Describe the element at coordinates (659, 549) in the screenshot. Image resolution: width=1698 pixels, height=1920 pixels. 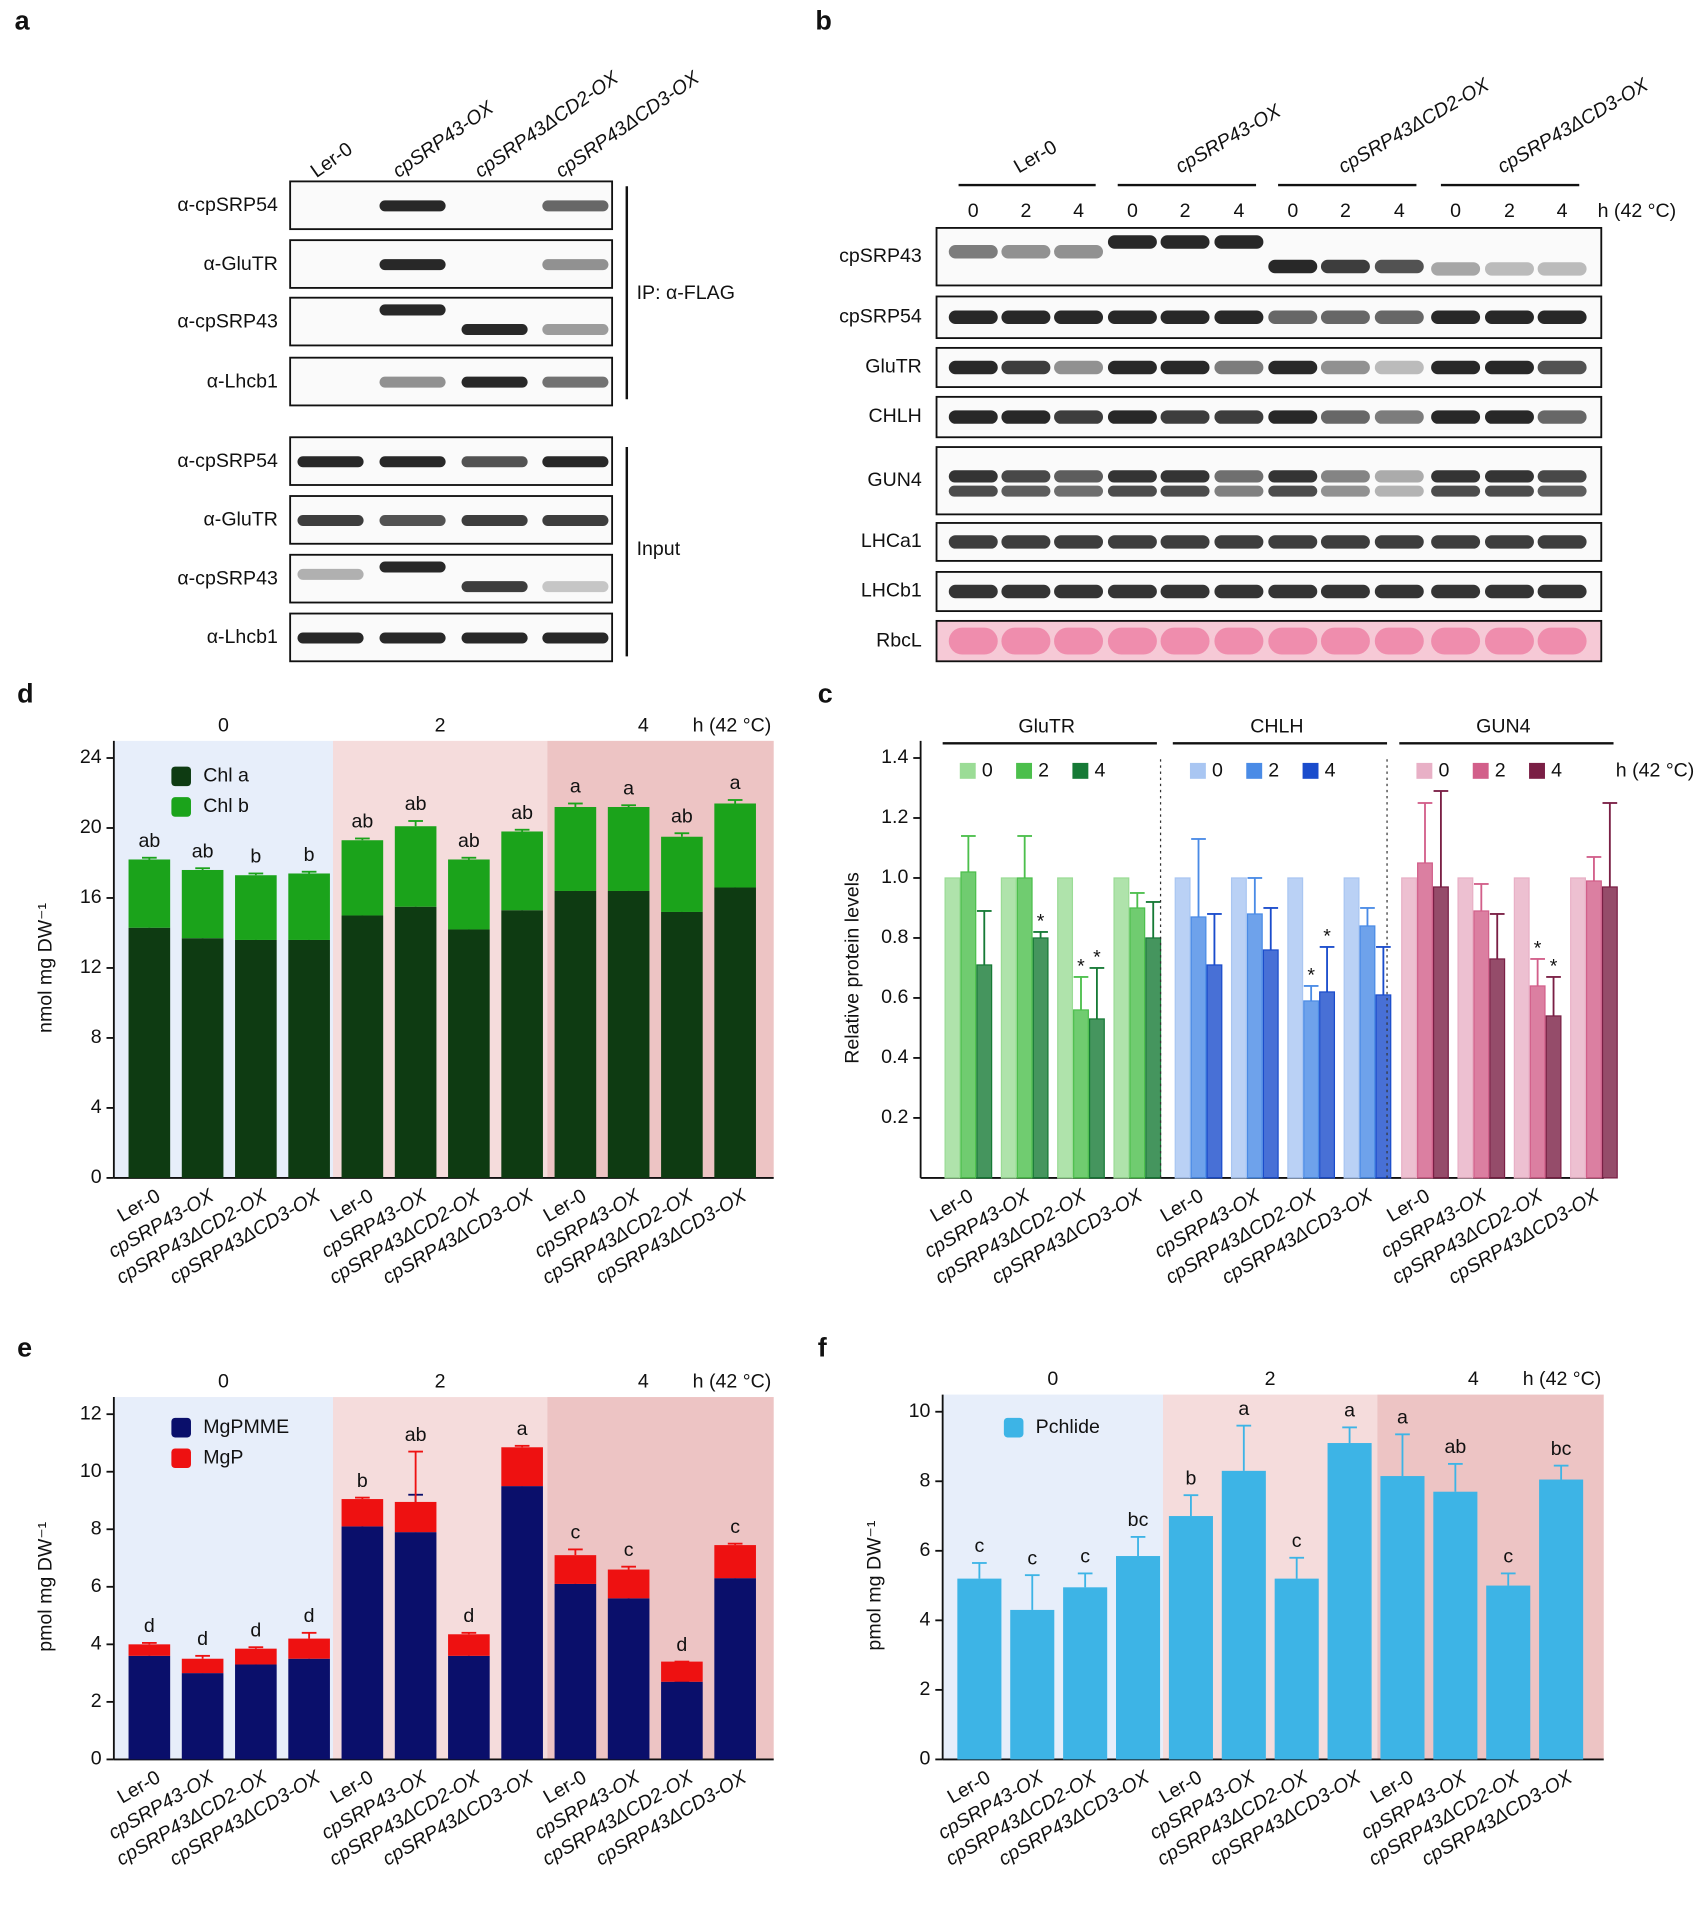
I see `input-label: Input` at that location.